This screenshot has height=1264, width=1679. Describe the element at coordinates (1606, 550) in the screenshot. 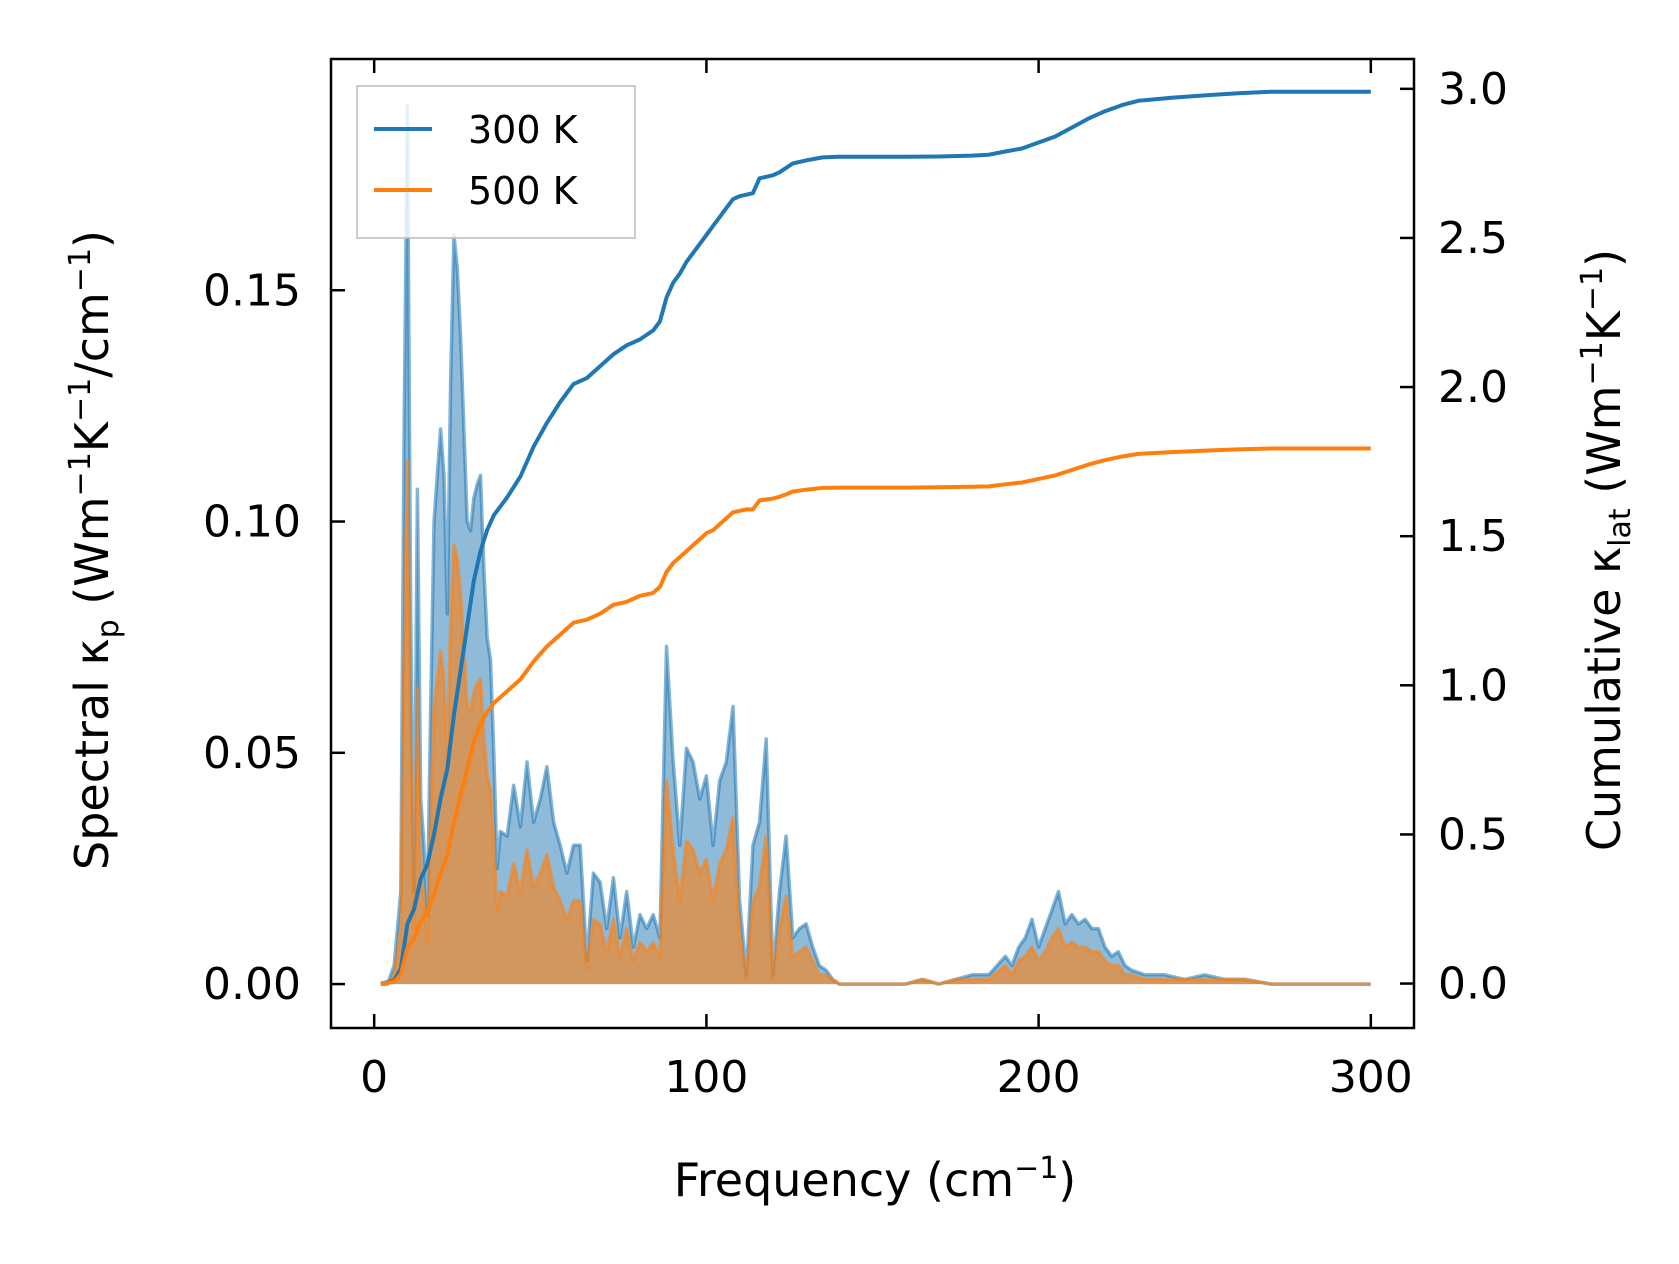

I see `y-axis-right-title: Cumulative κlat (Wm−1K−1)` at that location.